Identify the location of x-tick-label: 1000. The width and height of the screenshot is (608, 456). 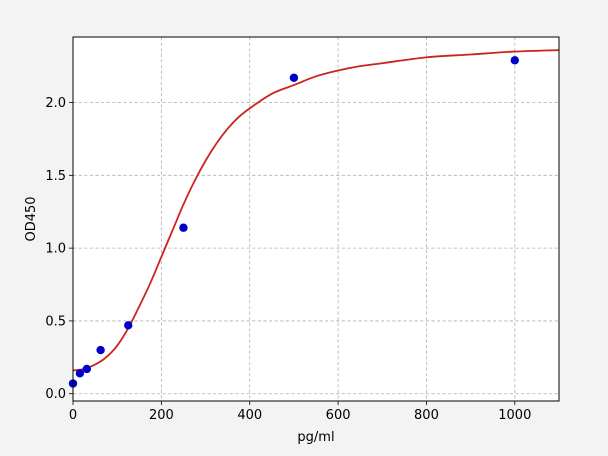
(514, 415).